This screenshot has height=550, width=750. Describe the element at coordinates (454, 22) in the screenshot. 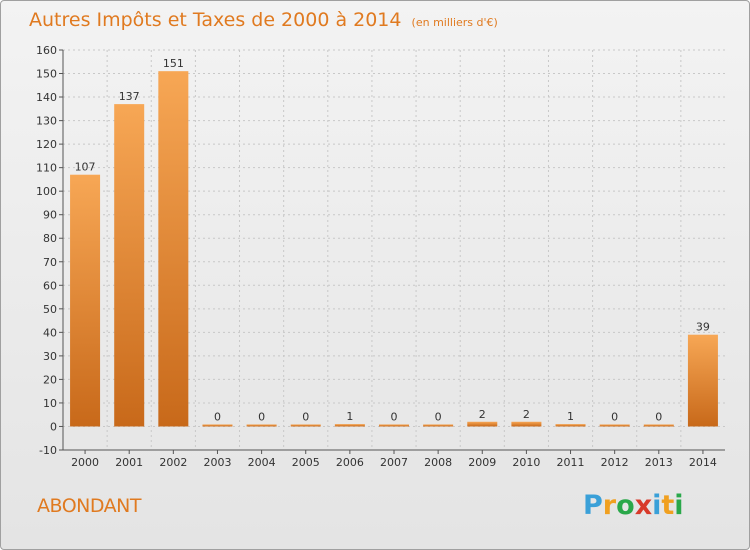

I see `chart-unit: (en milliers d'€)` at that location.